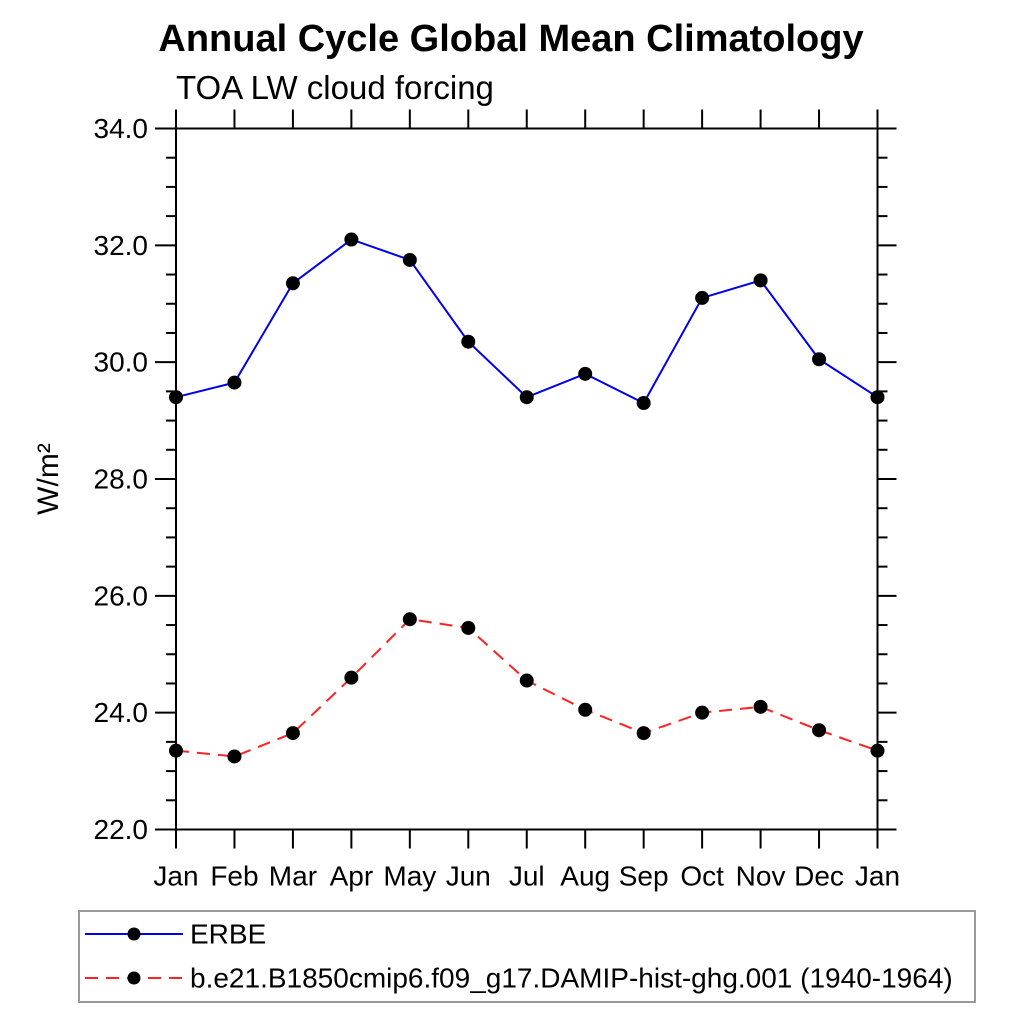  I want to click on y-tick-label: 26.0, so click(121, 595).